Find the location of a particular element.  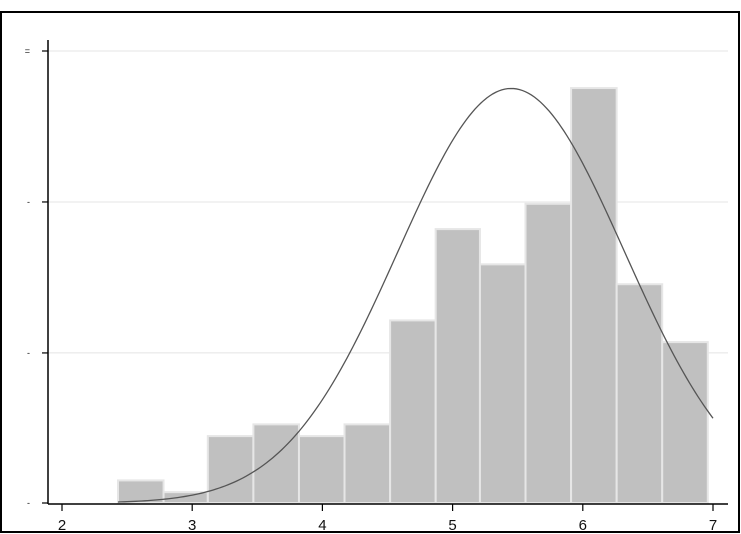

x-tick-label: 5 is located at coordinates (452, 525).